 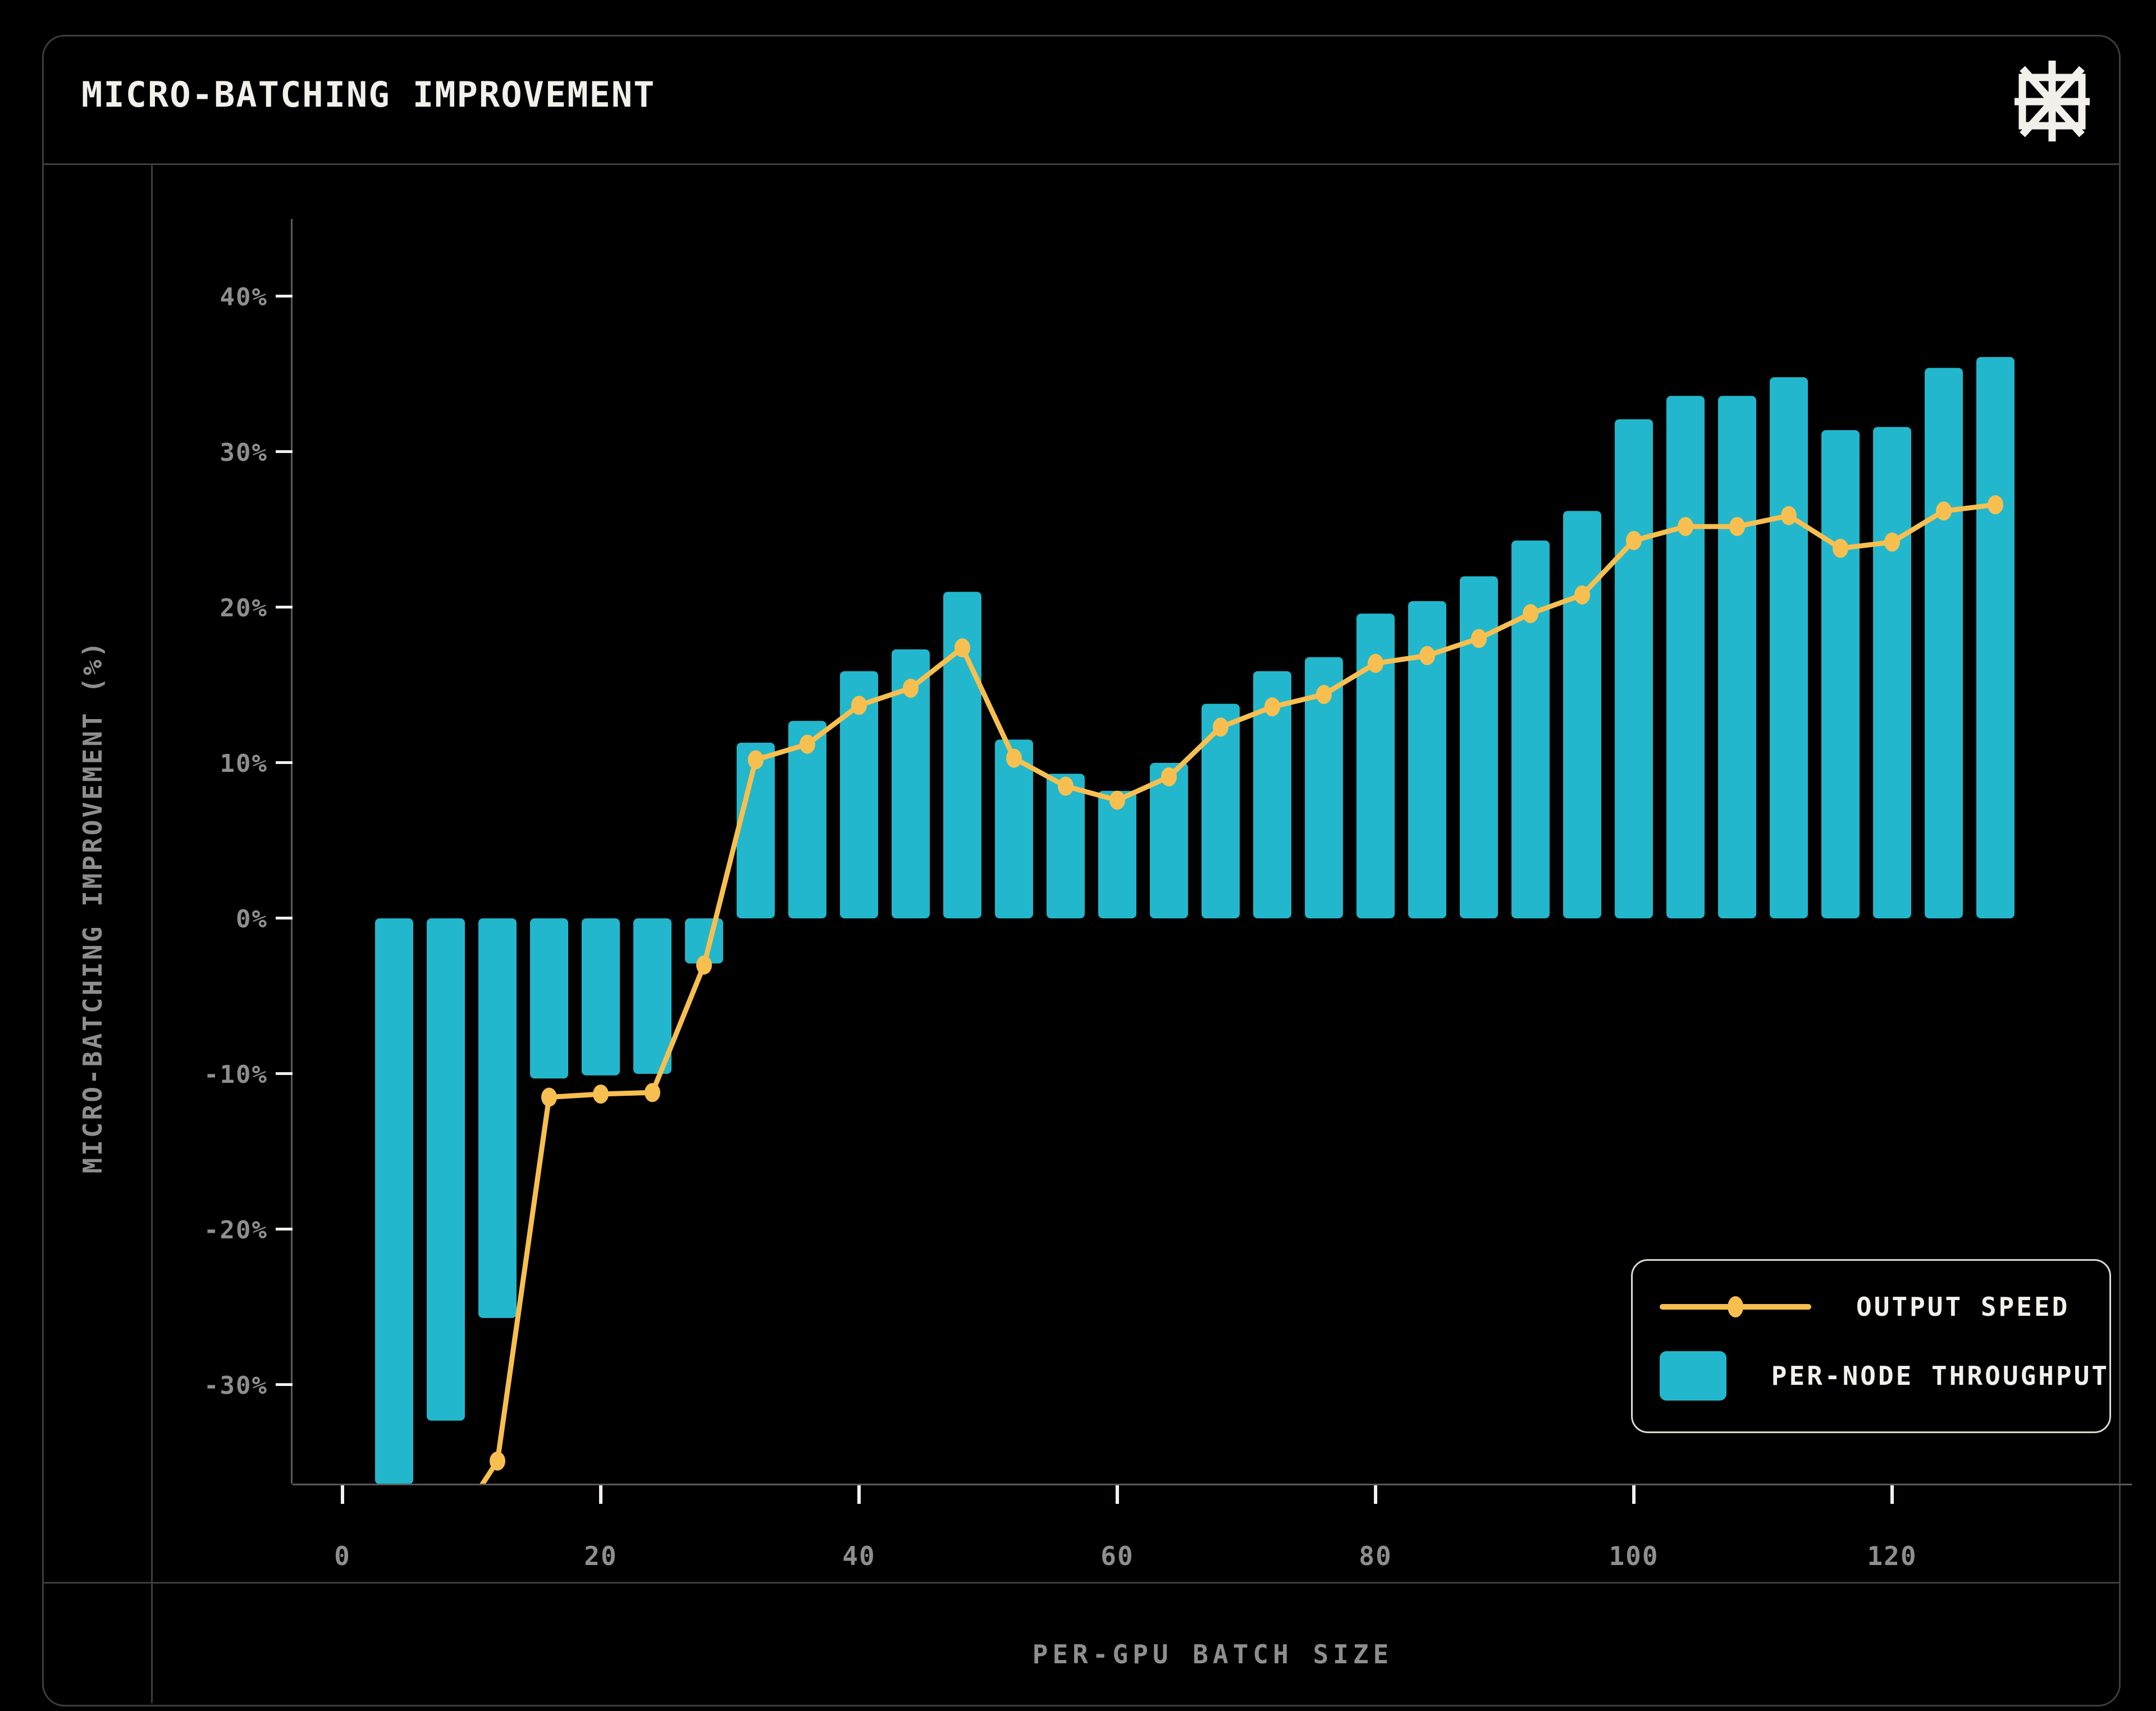 I want to click on x-axis-spine, so click(x=1212, y=1485).